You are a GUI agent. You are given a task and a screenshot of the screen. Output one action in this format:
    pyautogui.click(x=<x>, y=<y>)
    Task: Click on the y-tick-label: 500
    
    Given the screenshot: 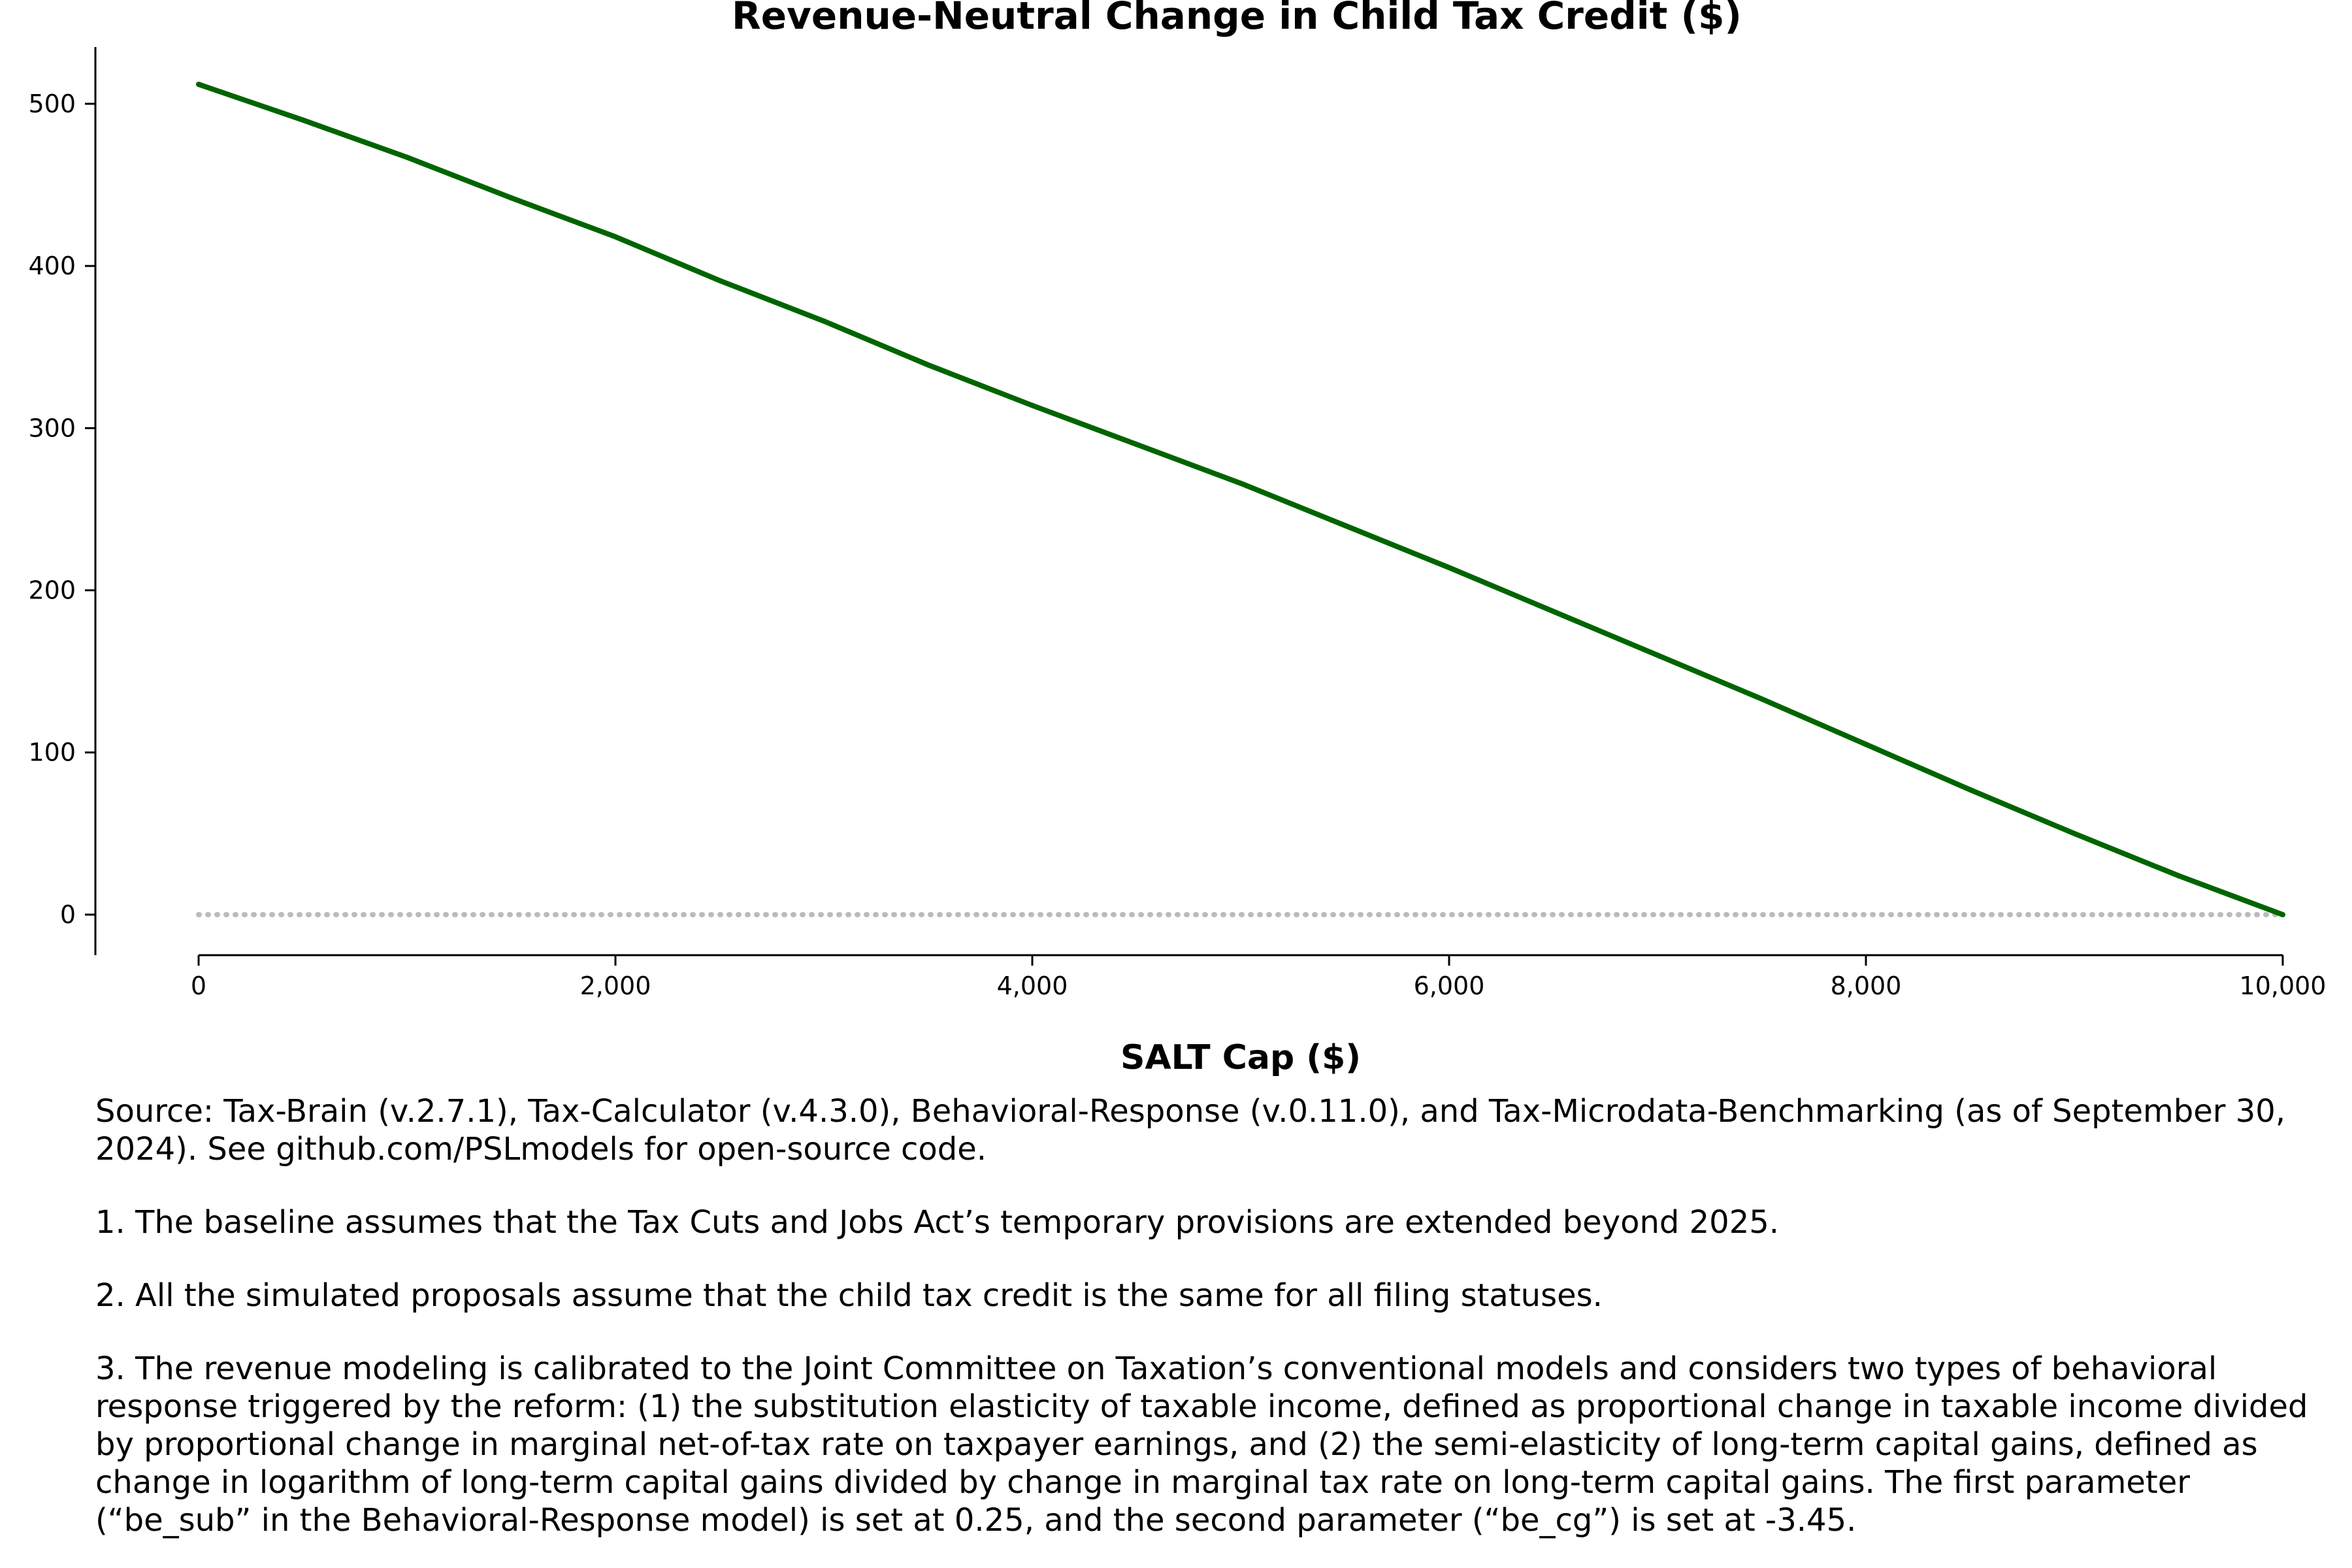 What is the action you would take?
    pyautogui.click(x=52, y=104)
    